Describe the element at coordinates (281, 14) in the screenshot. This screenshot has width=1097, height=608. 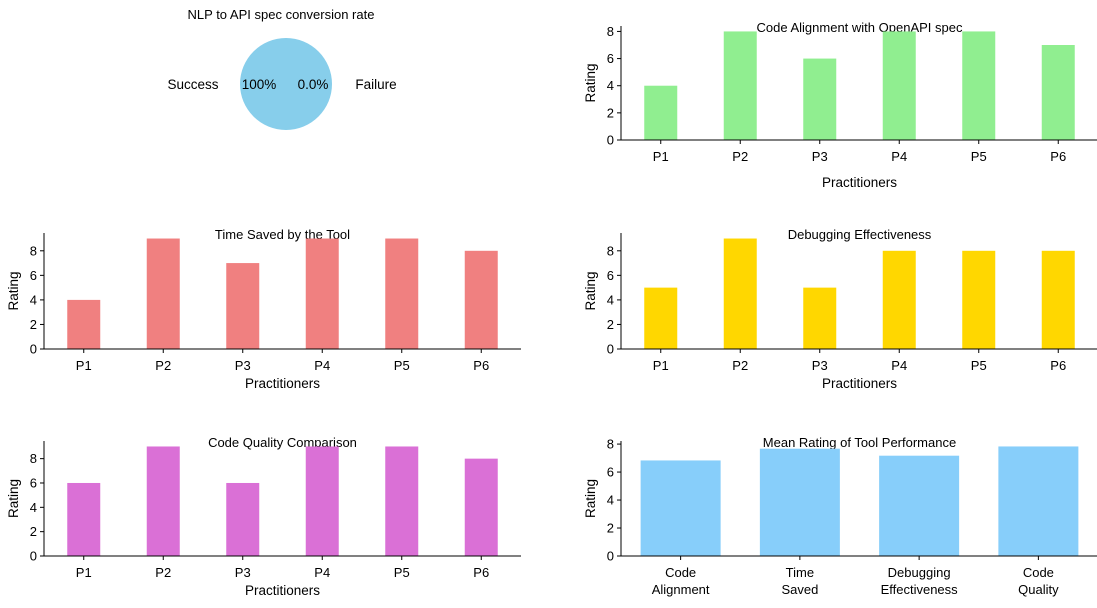
I see `pie-title: NLP to API spec conversion rate` at that location.